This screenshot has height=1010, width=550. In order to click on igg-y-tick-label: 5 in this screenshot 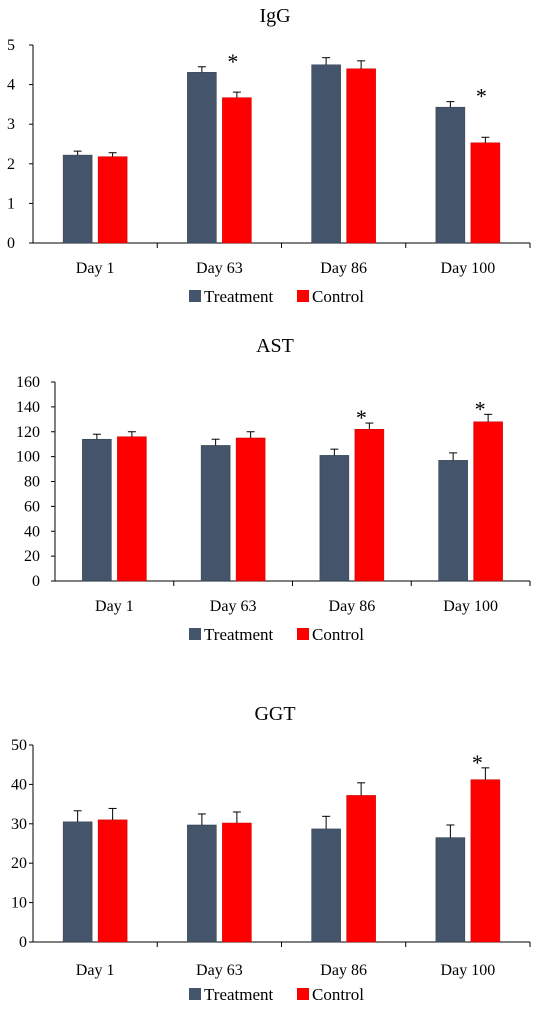, I will do `click(11, 45)`.